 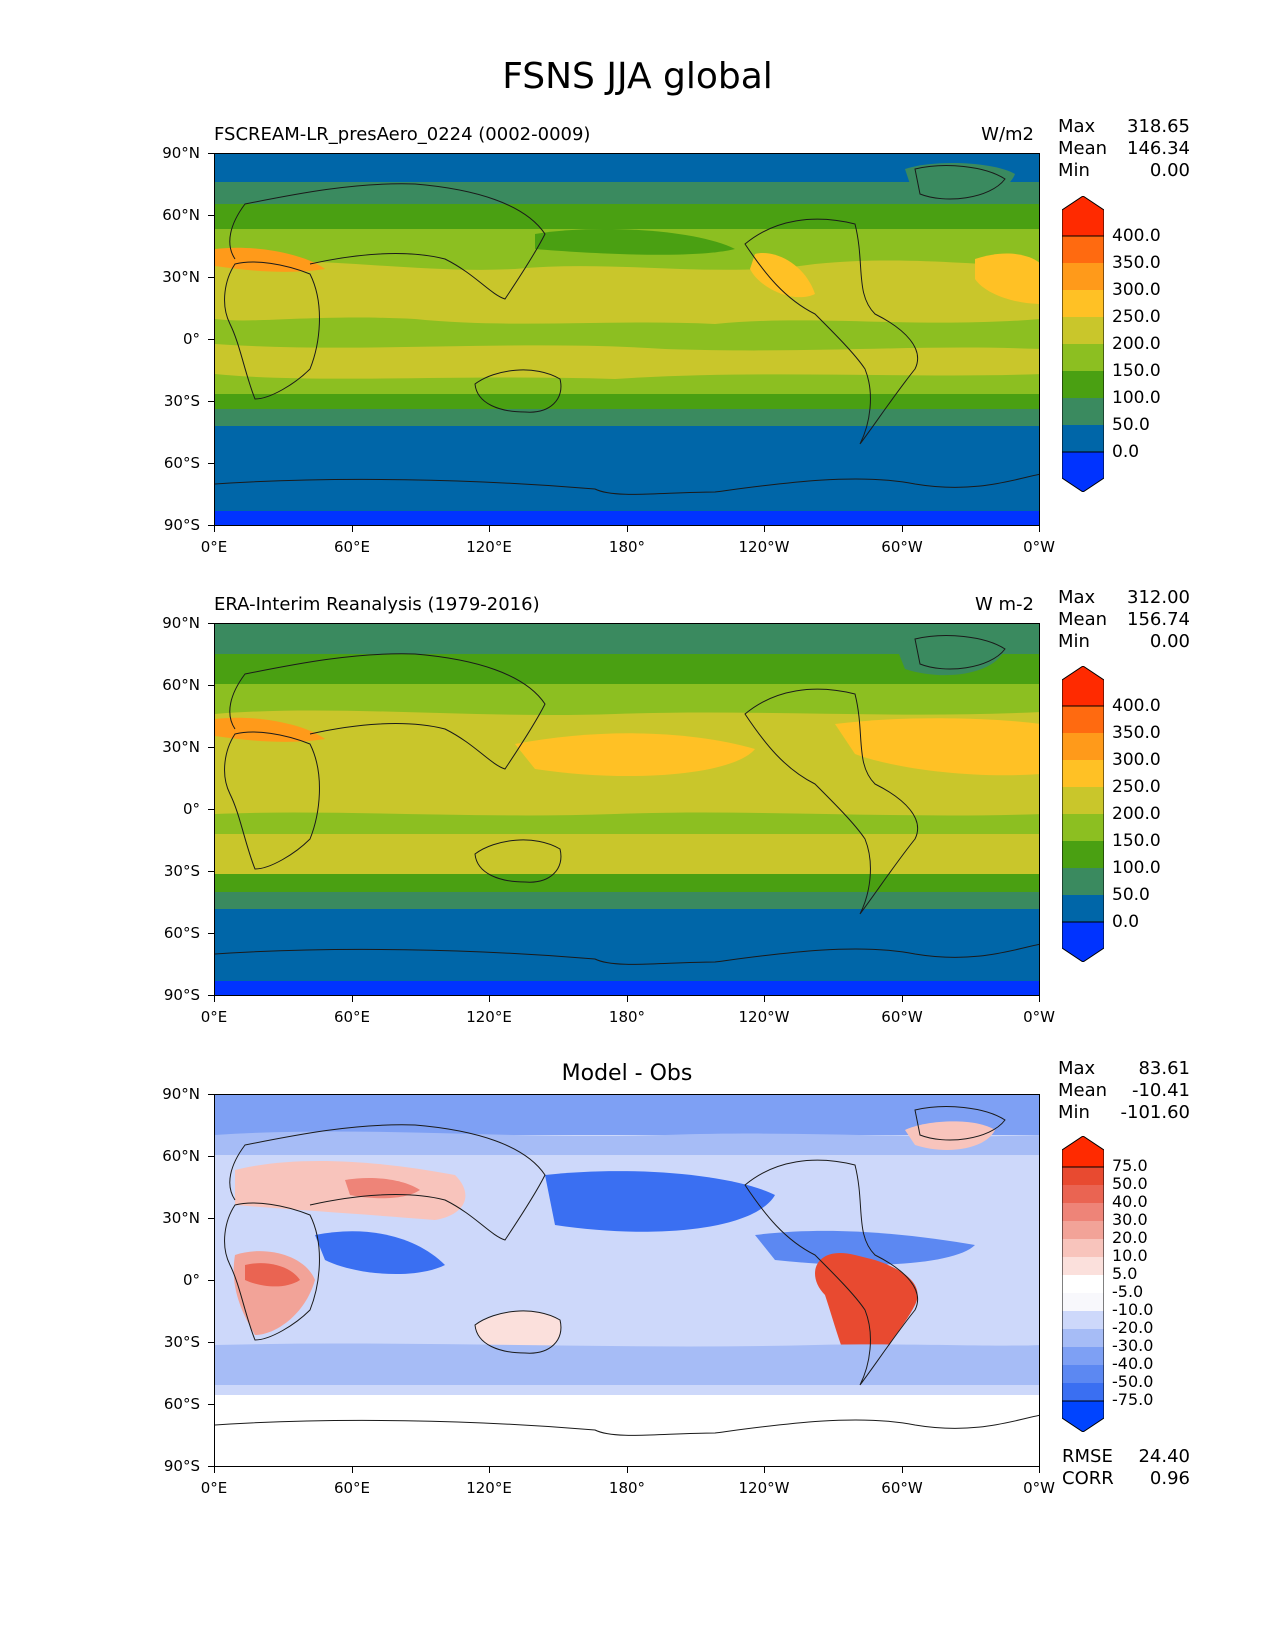 I want to click on map-model-field, so click(x=627, y=339).